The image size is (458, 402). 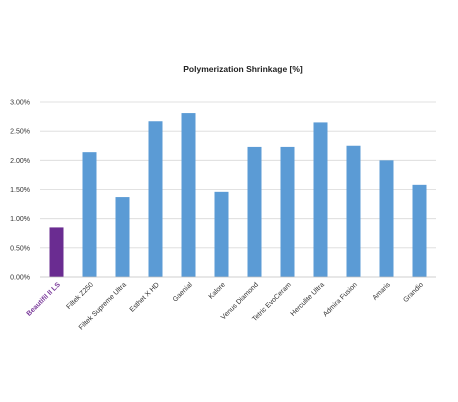 I want to click on y-tick-label: 0.00%, so click(x=20, y=278).